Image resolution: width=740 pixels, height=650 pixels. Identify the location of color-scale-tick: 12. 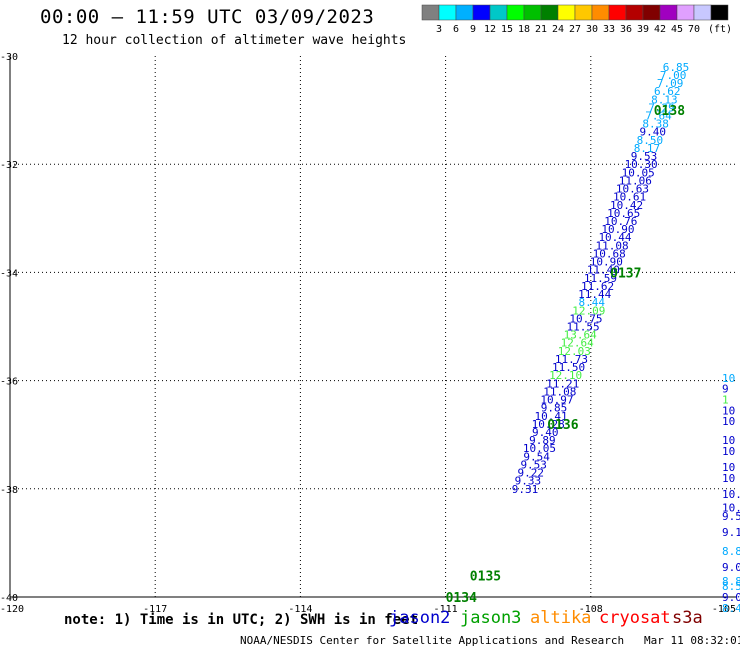
(490, 29).